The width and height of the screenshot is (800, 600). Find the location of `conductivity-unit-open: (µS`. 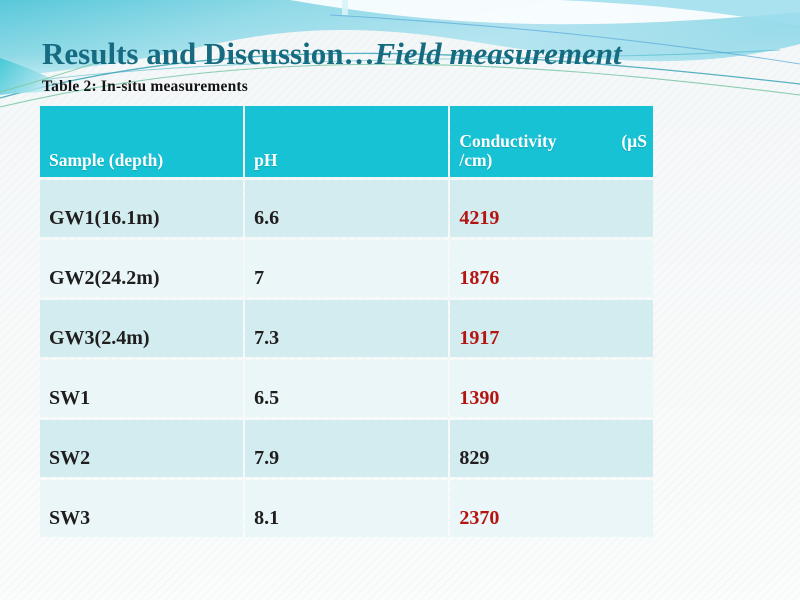

conductivity-unit-open: (µS is located at coordinates (634, 141).